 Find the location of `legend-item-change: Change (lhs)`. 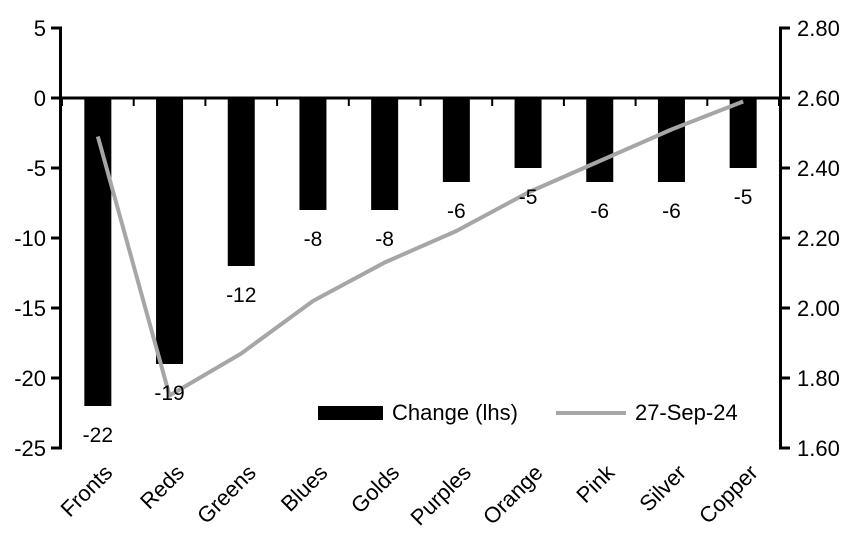

legend-item-change: Change (lhs) is located at coordinates (418, 413).